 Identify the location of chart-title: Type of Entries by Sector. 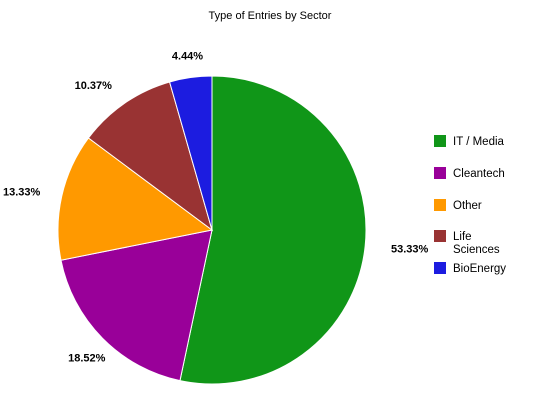
(270, 16).